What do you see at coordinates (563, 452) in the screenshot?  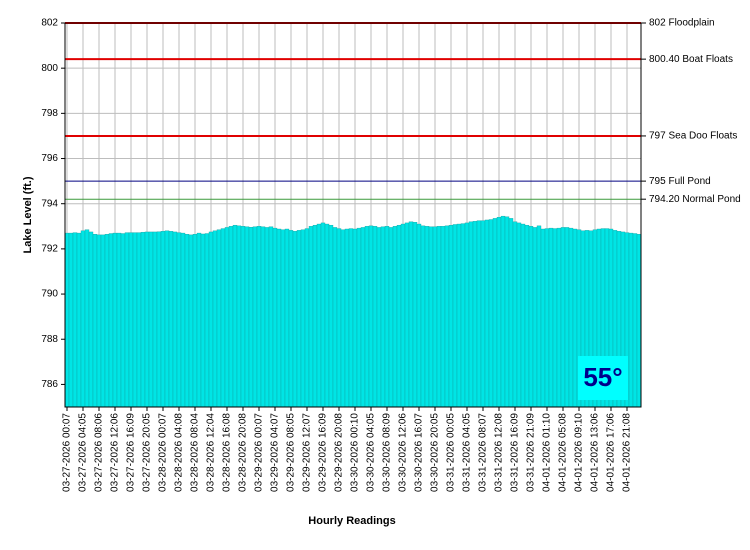 I see `x-tick-label: 04-01-2026 05:08` at bounding box center [563, 452].